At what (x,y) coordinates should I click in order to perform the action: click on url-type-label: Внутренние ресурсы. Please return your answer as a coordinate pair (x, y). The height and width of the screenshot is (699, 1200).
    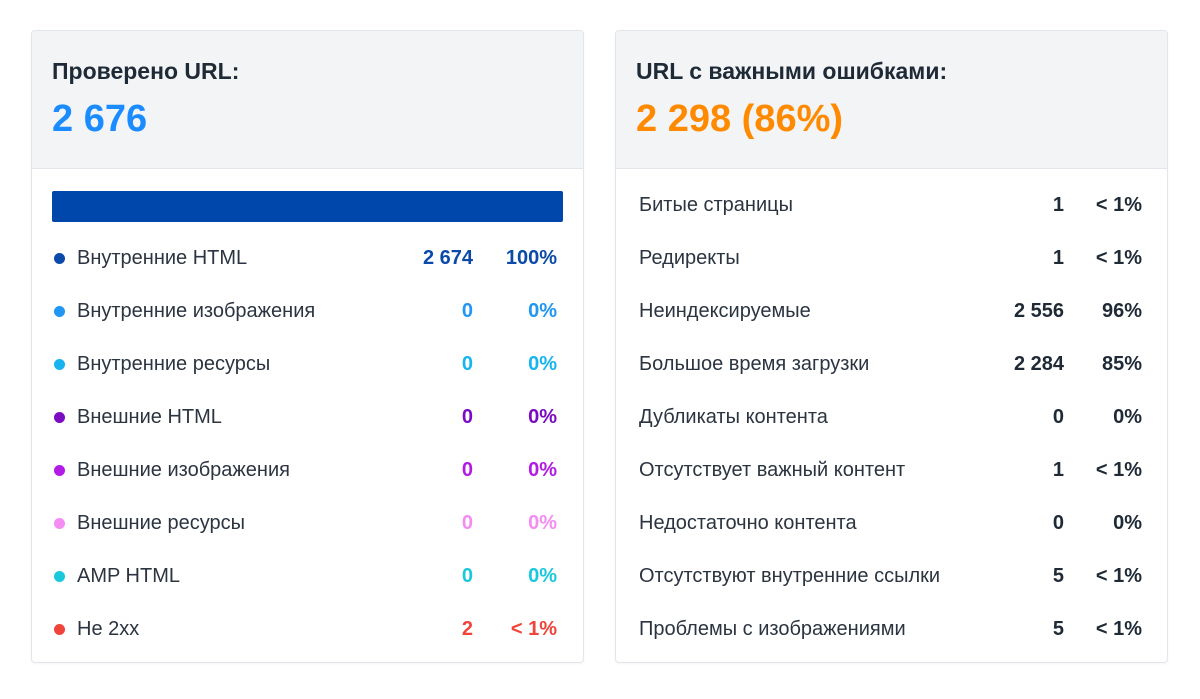
    Looking at the image, I should click on (174, 364).